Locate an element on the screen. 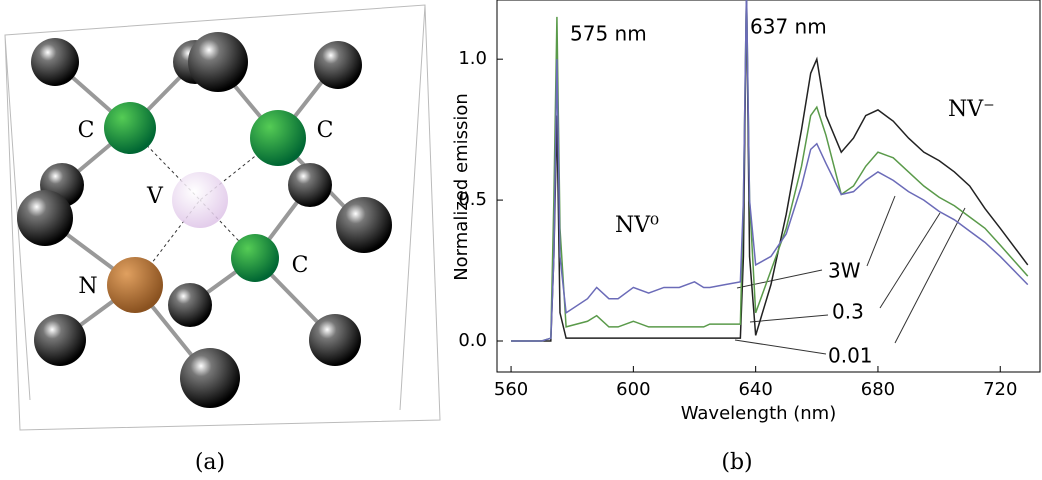 The image size is (1042, 480). annotation: 575 nm is located at coordinates (608, 34).